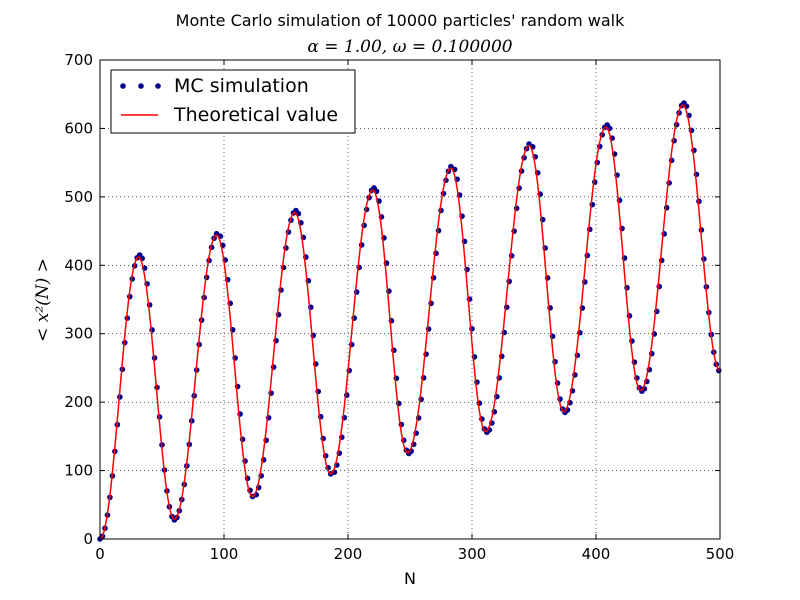 This screenshot has width=800, height=600. I want to click on legend-label-mc: MC simulation, so click(241, 86).